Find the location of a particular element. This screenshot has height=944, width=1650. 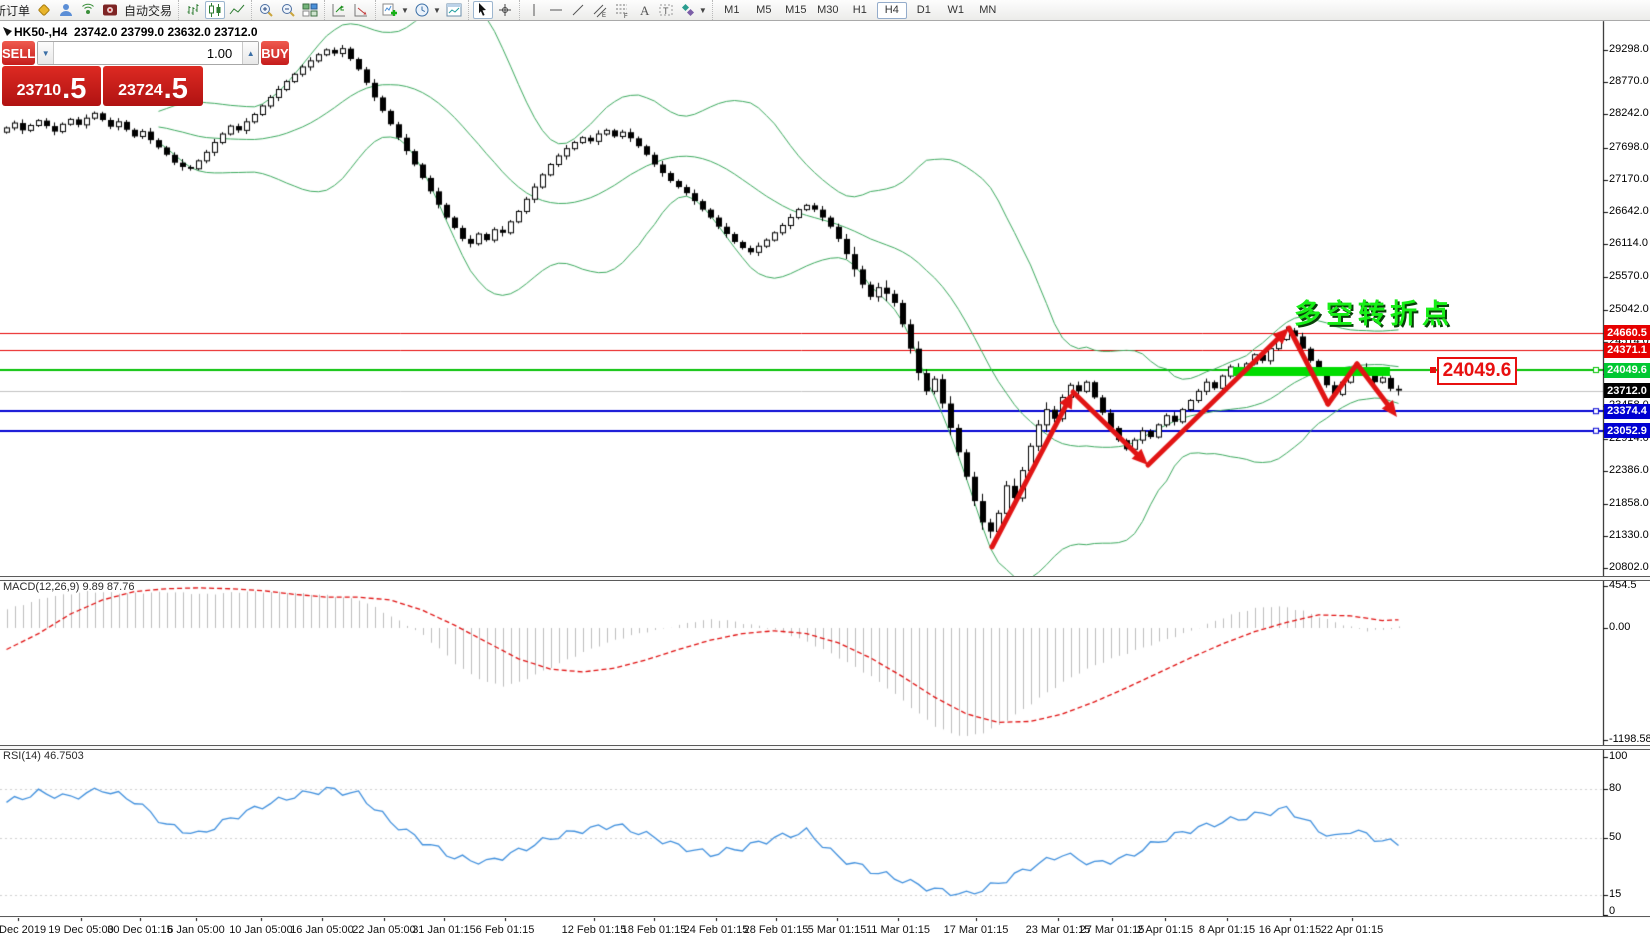

text-icon: A is located at coordinates (644, 10).